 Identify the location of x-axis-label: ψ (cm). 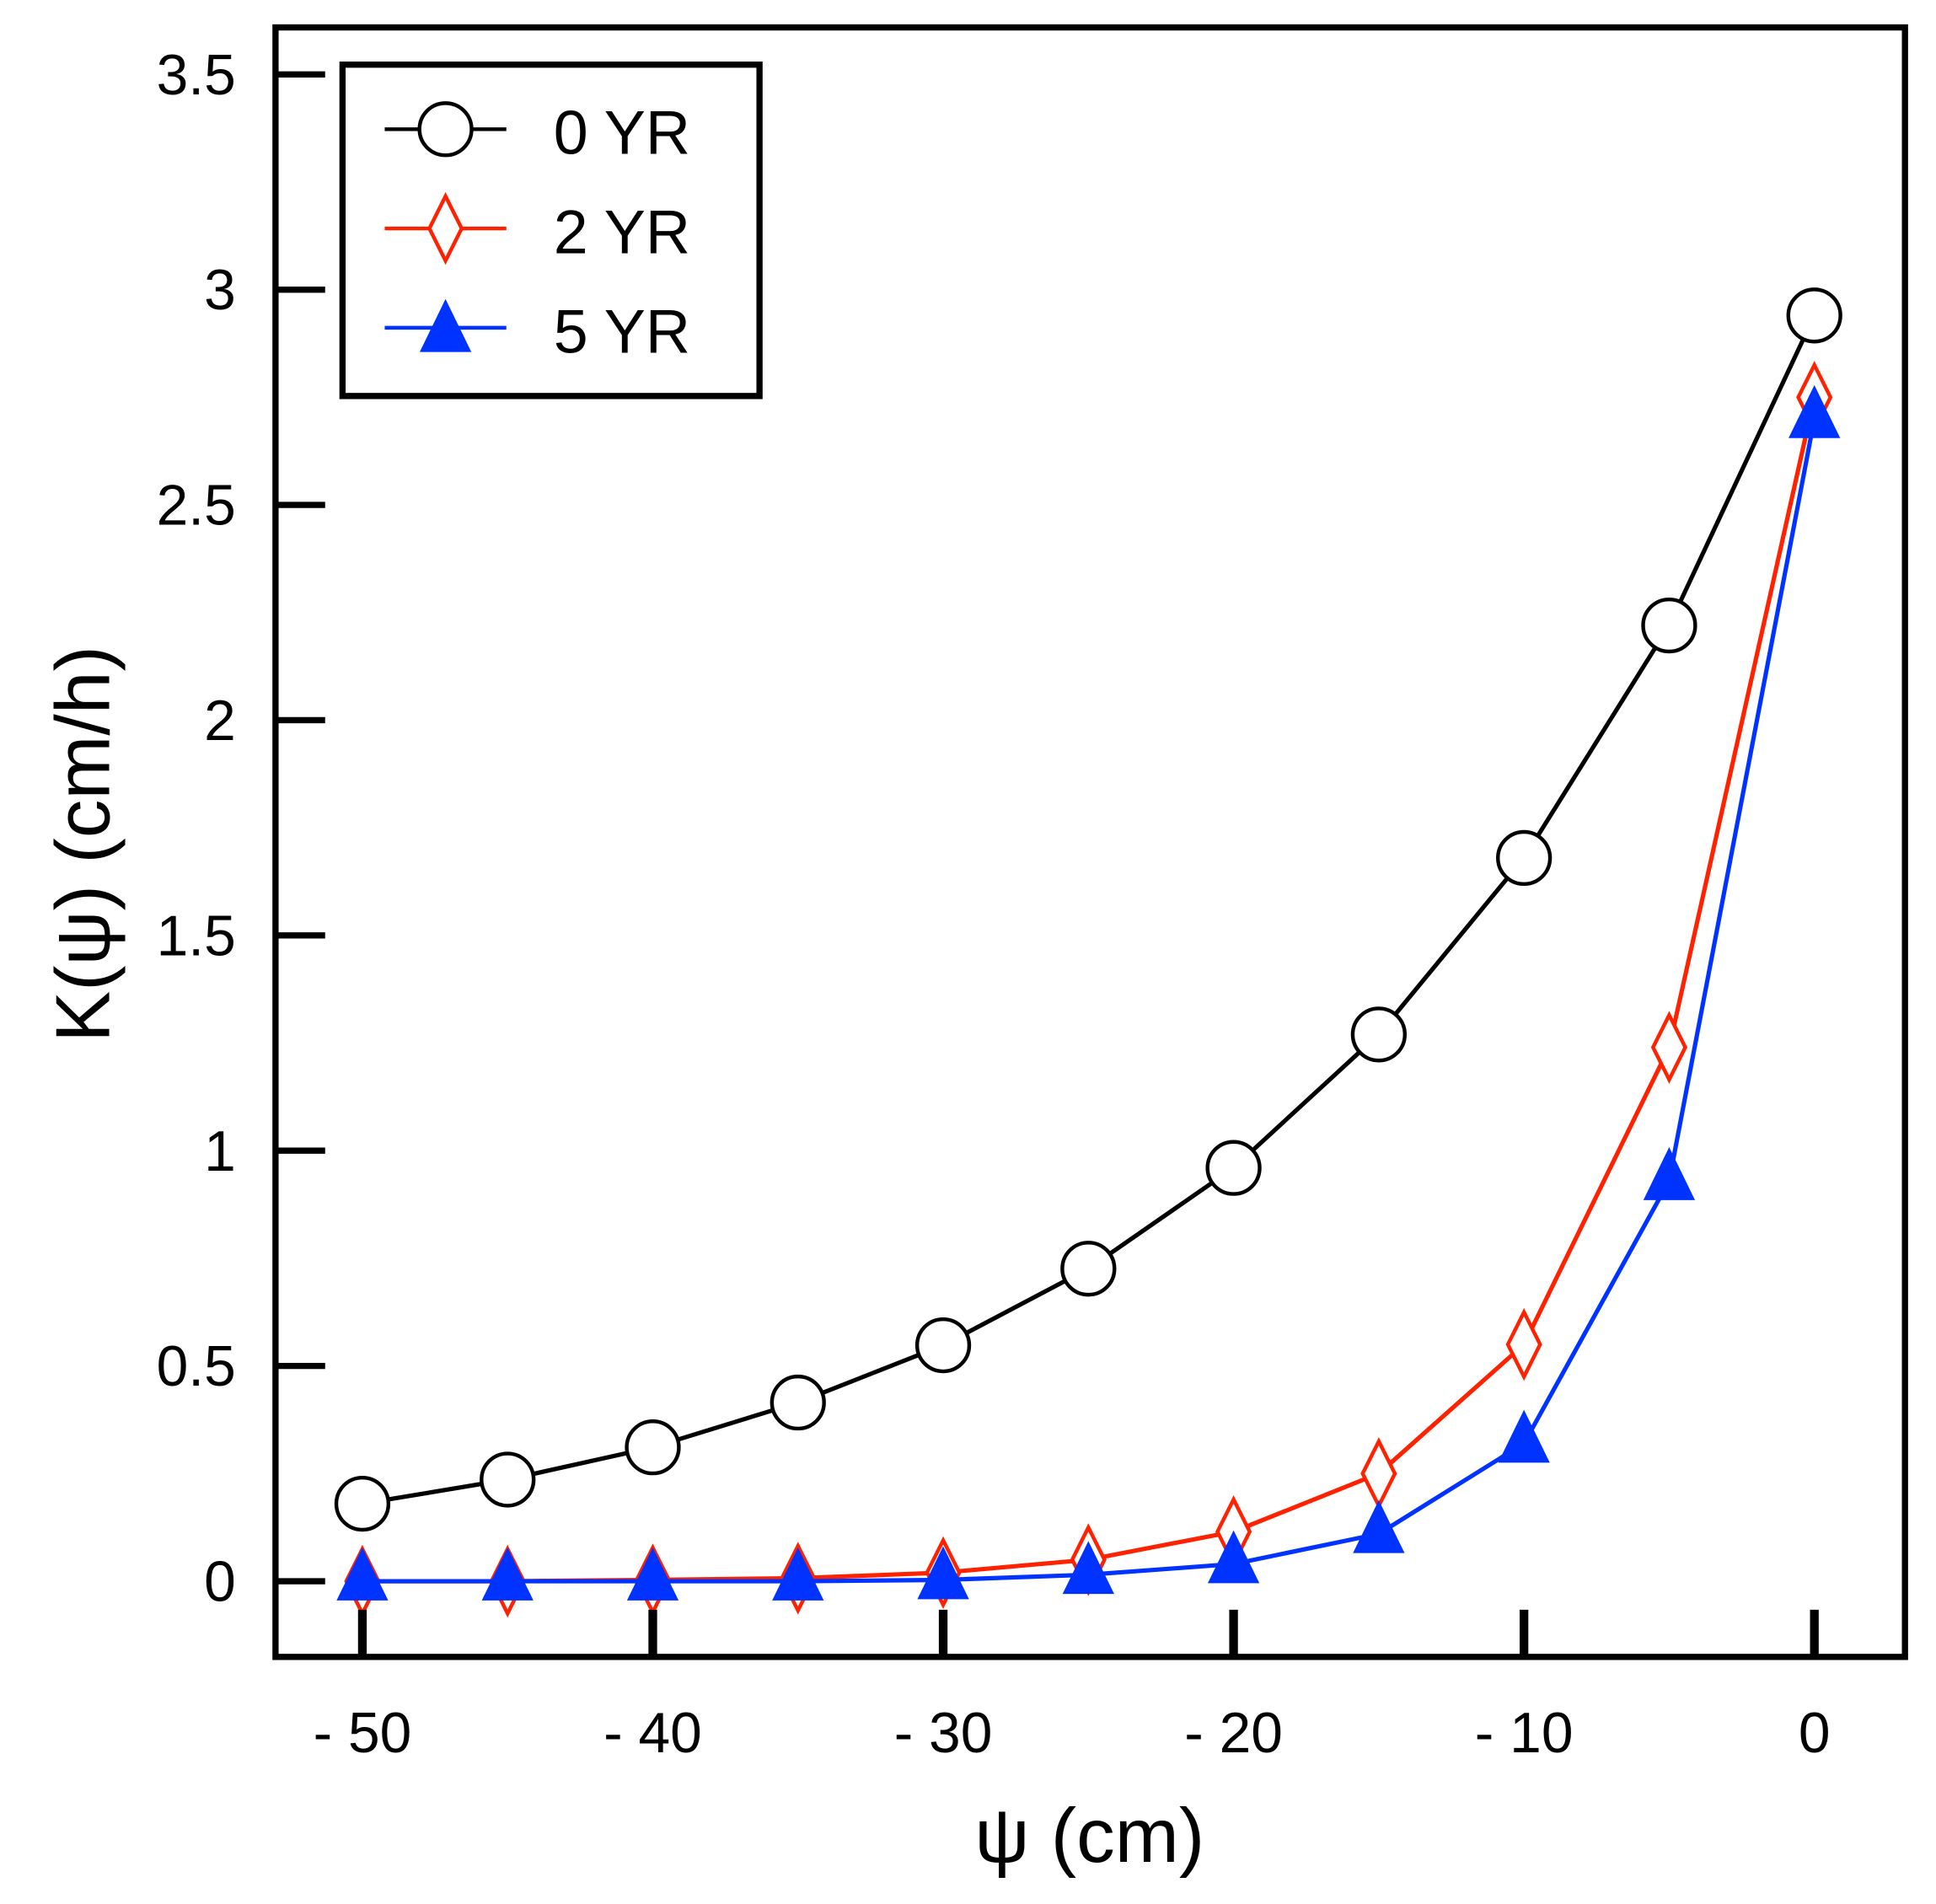
(1089, 1836).